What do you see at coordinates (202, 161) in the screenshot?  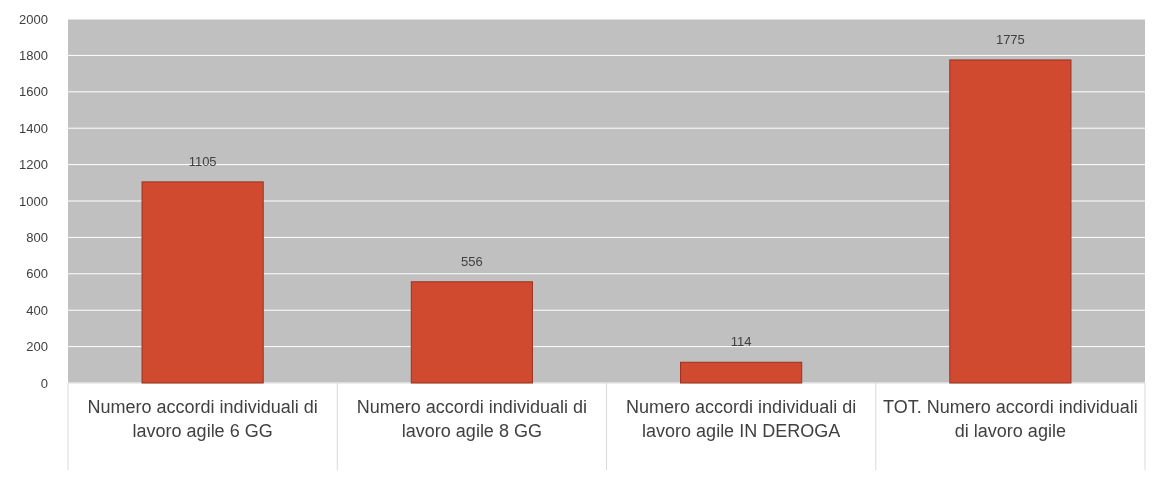 I see `data-label: 1105` at bounding box center [202, 161].